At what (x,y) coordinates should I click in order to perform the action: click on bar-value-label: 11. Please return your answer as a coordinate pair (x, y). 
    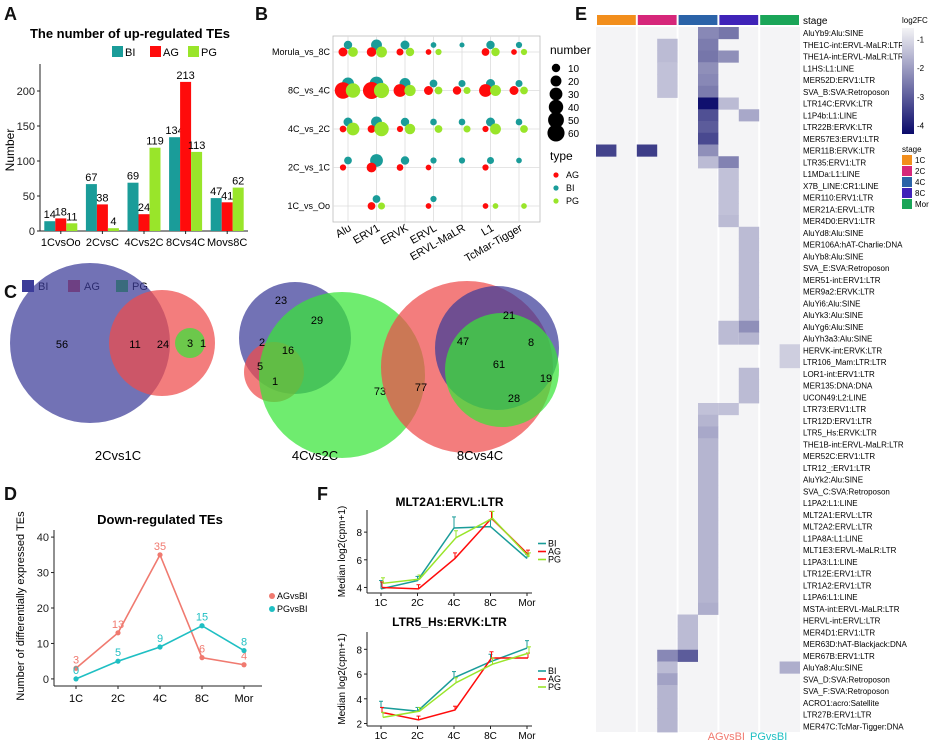
    Looking at the image, I should click on (71, 217).